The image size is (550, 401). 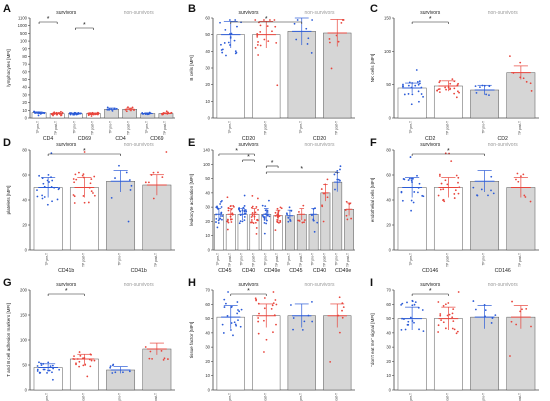 What do you see at coordinates (66, 291) in the screenshot?
I see `significance-star: *` at bounding box center [66, 291].